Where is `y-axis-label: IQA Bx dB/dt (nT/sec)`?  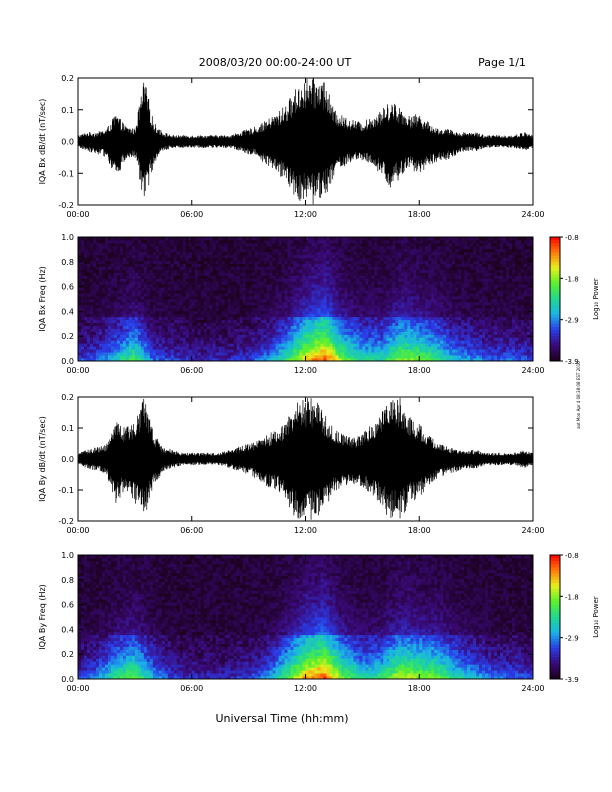 y-axis-label: IQA Bx dB/dt (nT/sec) is located at coordinates (42, 142).